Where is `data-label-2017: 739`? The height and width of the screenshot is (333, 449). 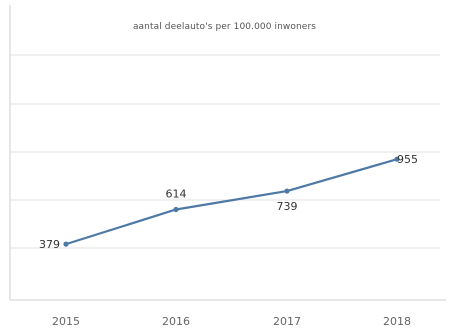
data-label-2017: 739 is located at coordinates (287, 206).